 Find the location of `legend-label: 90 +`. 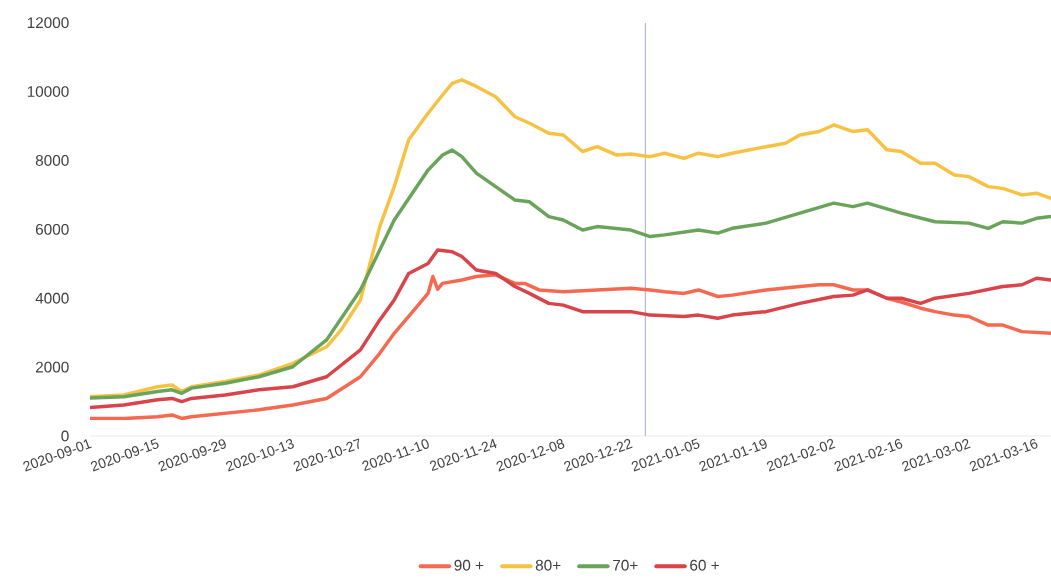

legend-label: 90 + is located at coordinates (469, 565).